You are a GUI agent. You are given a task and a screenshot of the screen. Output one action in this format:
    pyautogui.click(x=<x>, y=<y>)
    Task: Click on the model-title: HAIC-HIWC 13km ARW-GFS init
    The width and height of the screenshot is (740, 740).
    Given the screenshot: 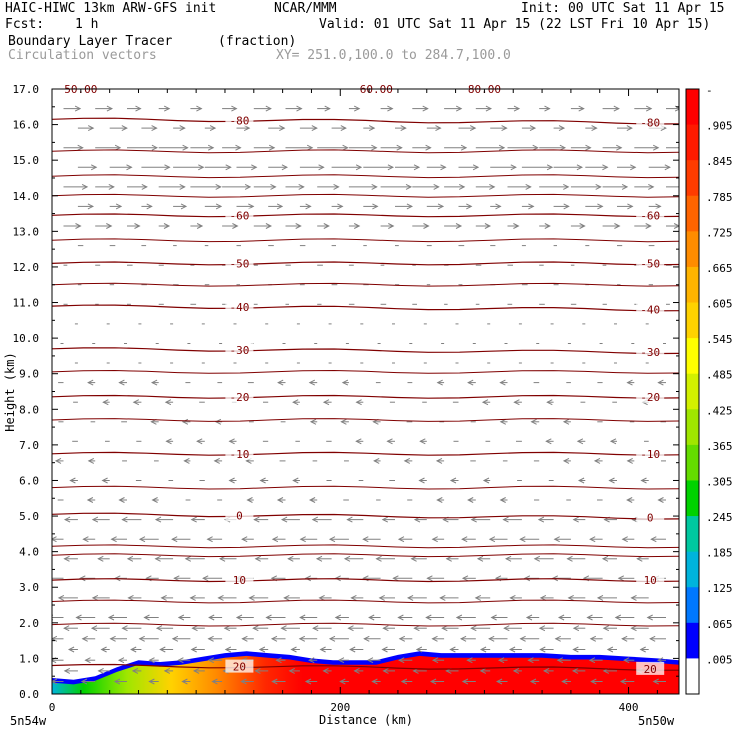 What is the action you would take?
    pyautogui.click(x=111, y=8)
    